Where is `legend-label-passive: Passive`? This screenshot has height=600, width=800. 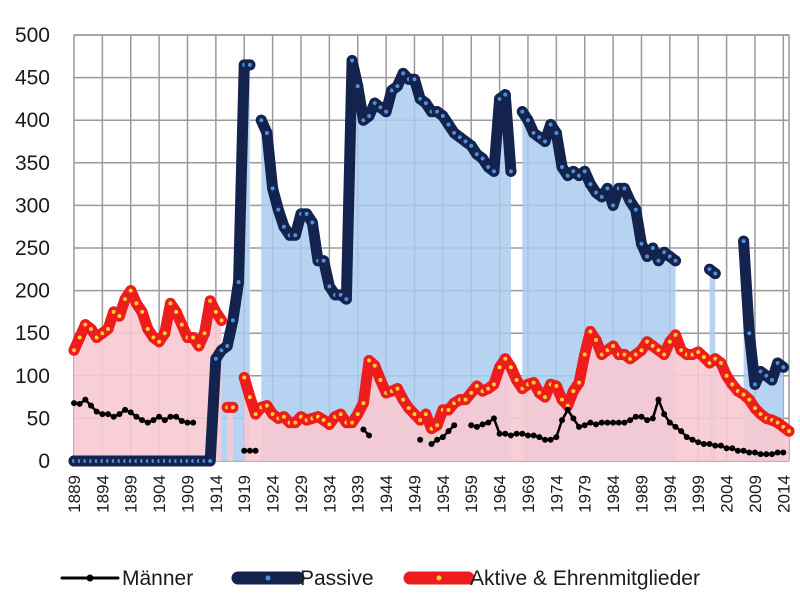 legend-label-passive: Passive is located at coordinates (337, 578).